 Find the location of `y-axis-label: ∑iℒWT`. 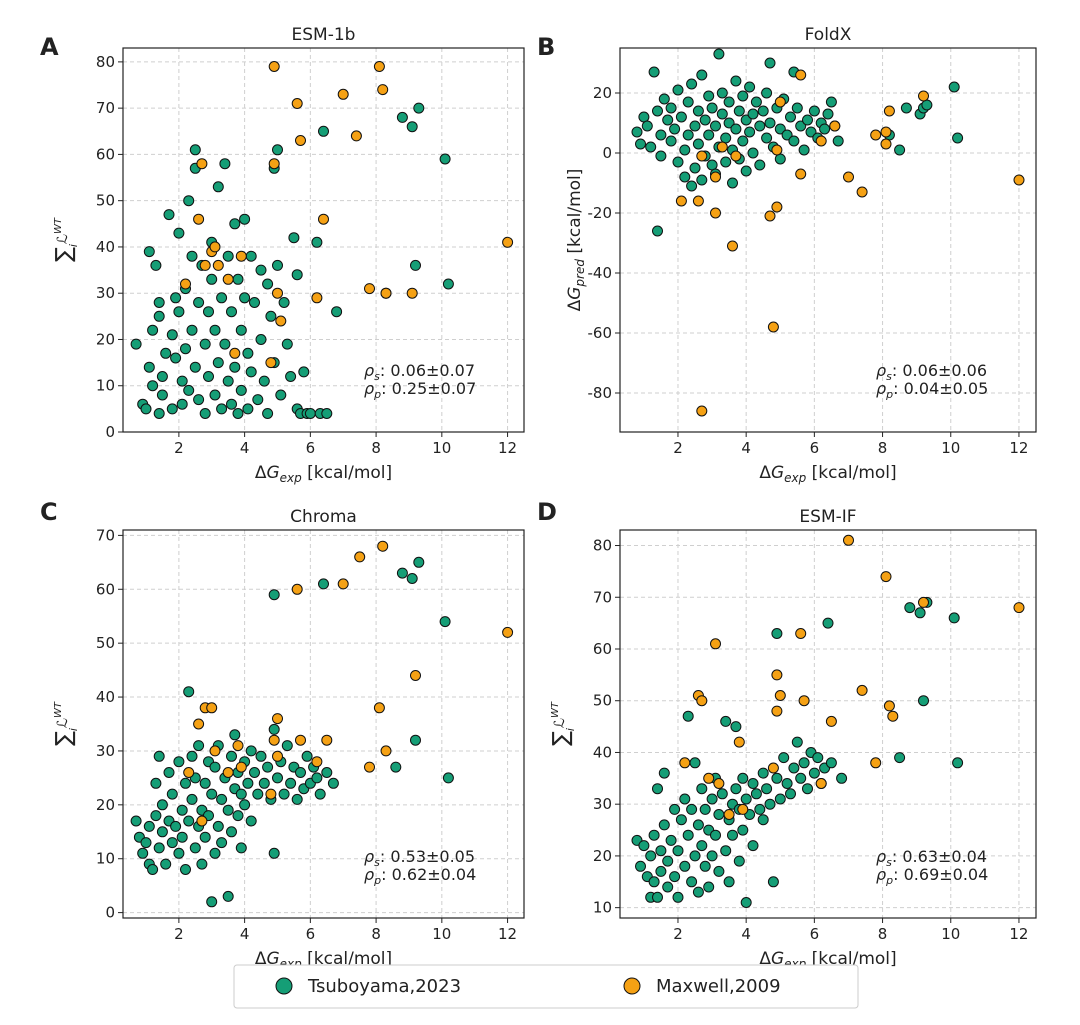

y-axis-label: ∑iℒWT is located at coordinates (66, 239).